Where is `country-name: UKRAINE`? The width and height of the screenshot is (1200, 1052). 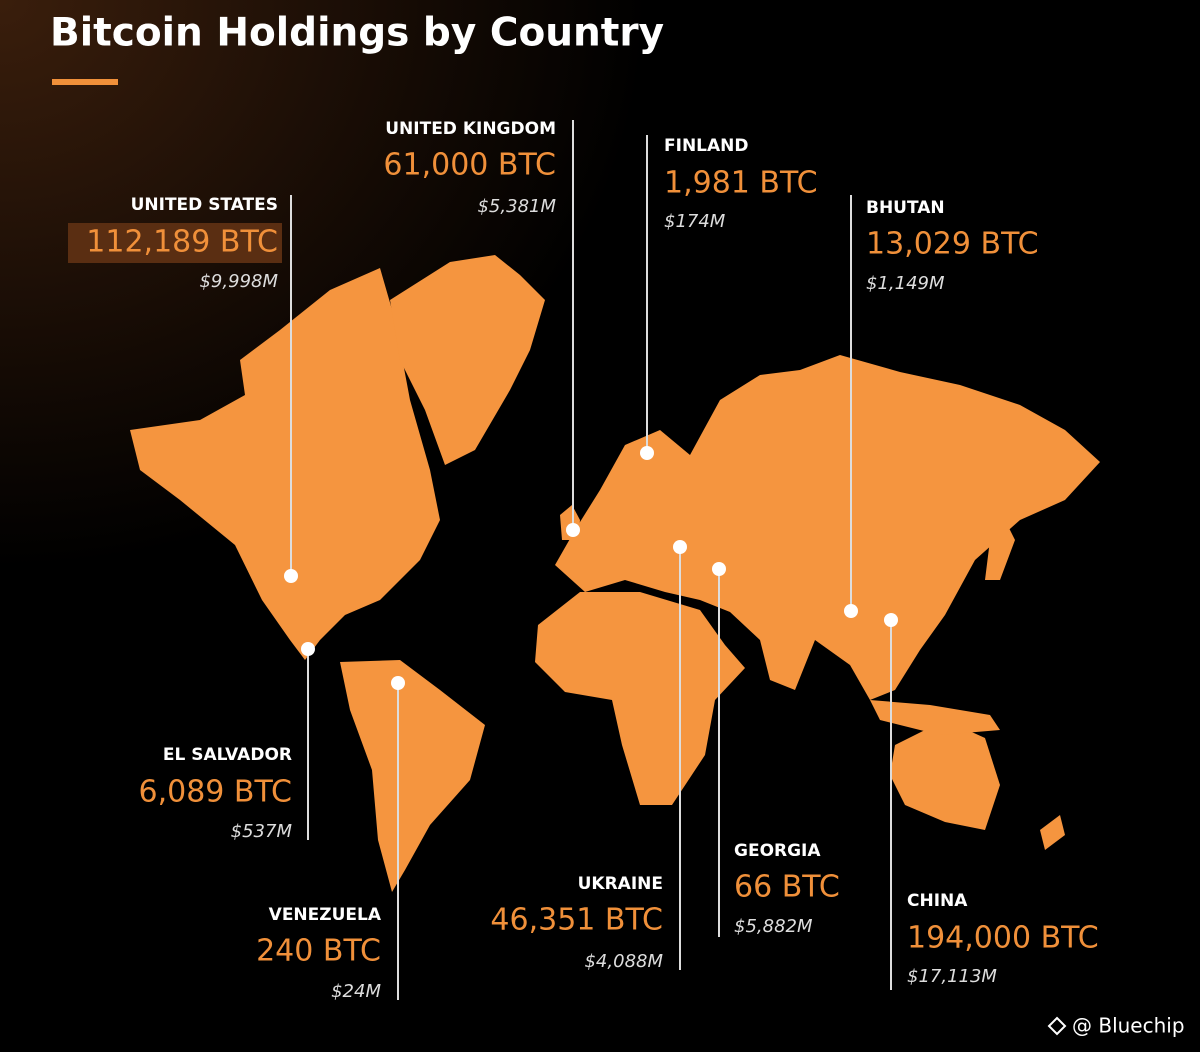
country-name: UKRAINE is located at coordinates (620, 884).